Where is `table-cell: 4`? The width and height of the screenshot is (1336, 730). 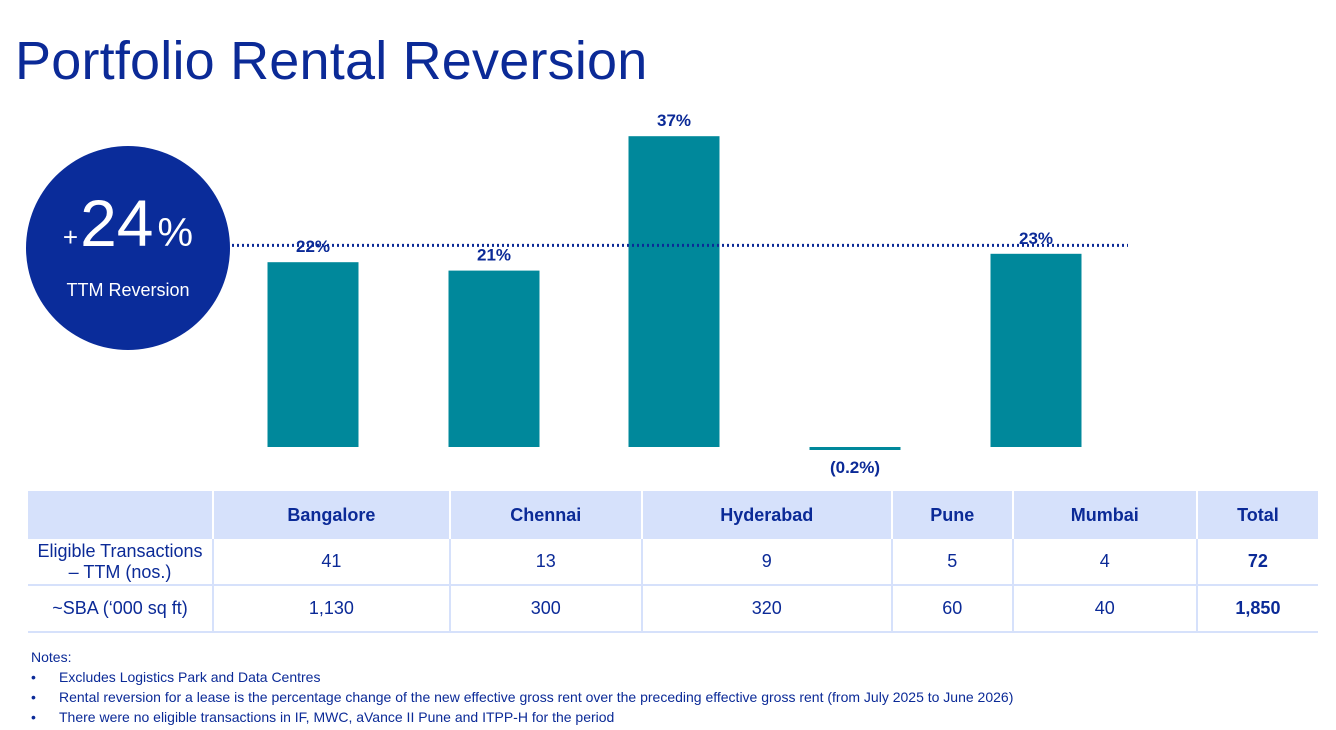 table-cell: 4 is located at coordinates (1105, 562).